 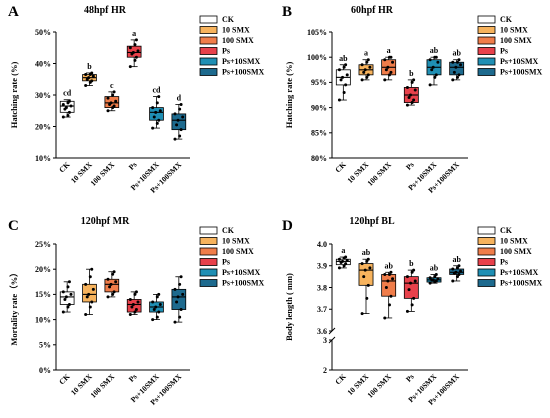 What do you see at coordinates (411, 286) in the screenshot?
I see `box-3: b` at bounding box center [411, 286].